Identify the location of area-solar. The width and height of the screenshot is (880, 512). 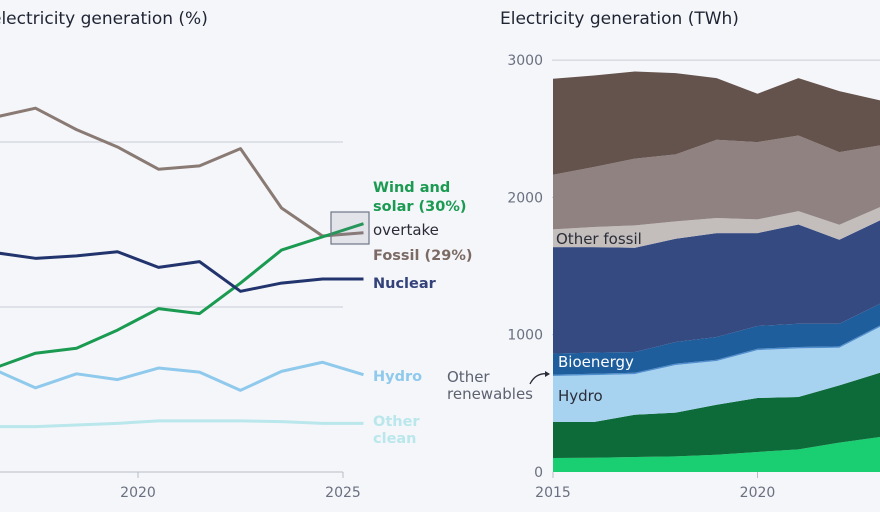
(716, 454).